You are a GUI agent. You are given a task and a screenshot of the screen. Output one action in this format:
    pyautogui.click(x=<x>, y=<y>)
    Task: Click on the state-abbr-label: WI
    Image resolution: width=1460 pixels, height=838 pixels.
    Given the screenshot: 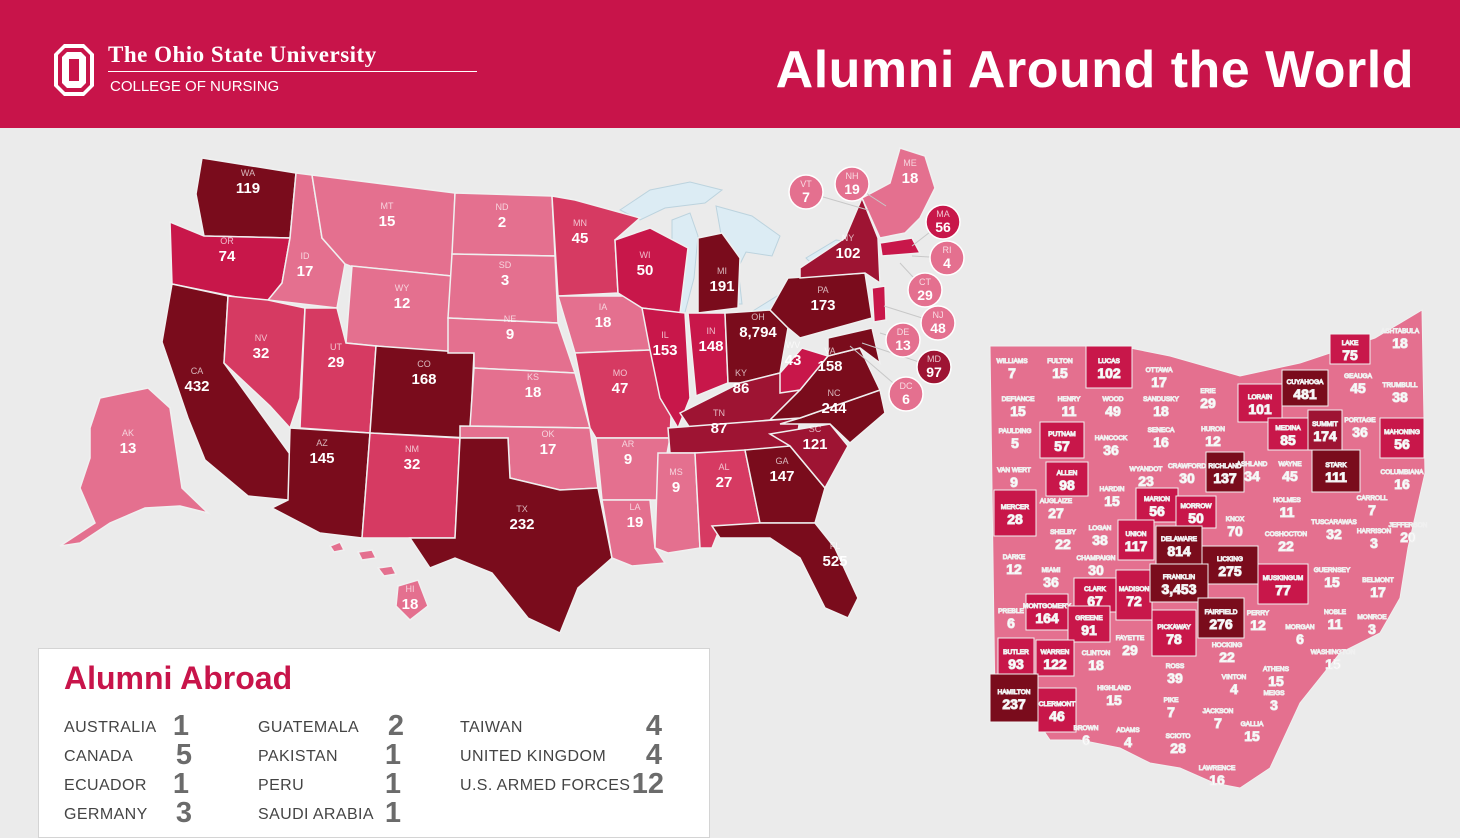 What is the action you would take?
    pyautogui.click(x=645, y=255)
    